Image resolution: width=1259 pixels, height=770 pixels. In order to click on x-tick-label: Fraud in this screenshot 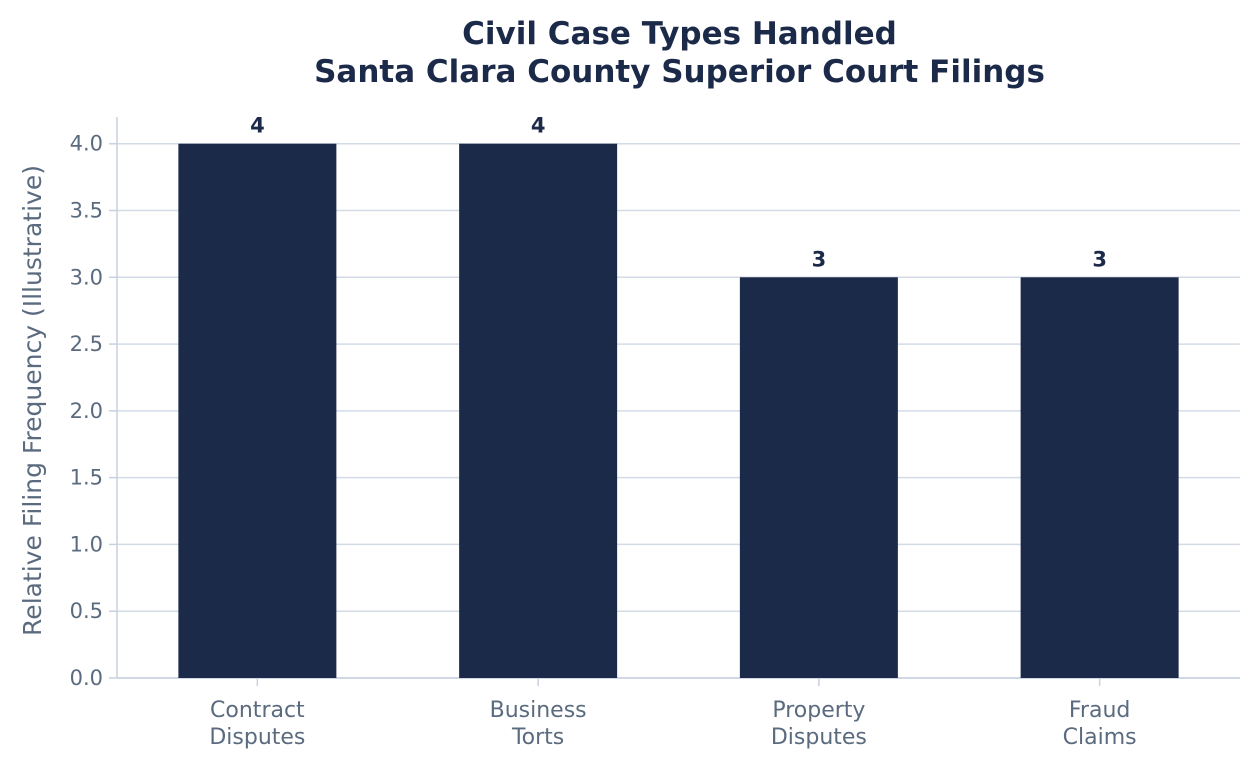, I will do `click(1100, 710)`.